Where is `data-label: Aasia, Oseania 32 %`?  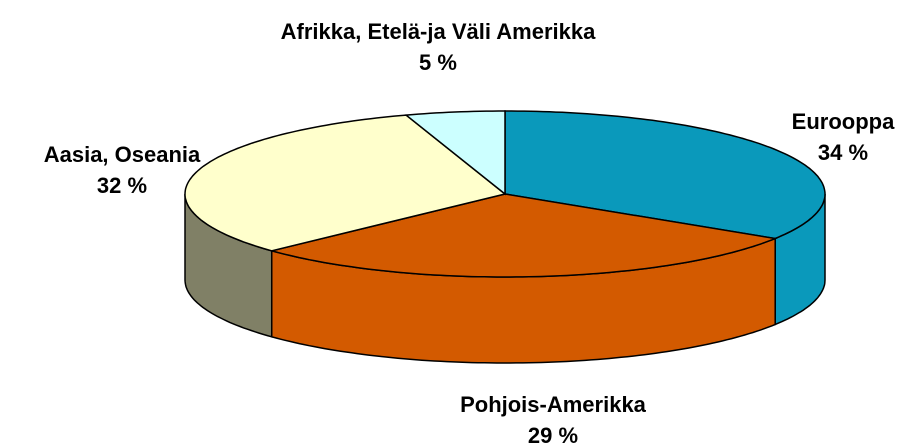
data-label: Aasia, Oseania 32 % is located at coordinates (122, 170).